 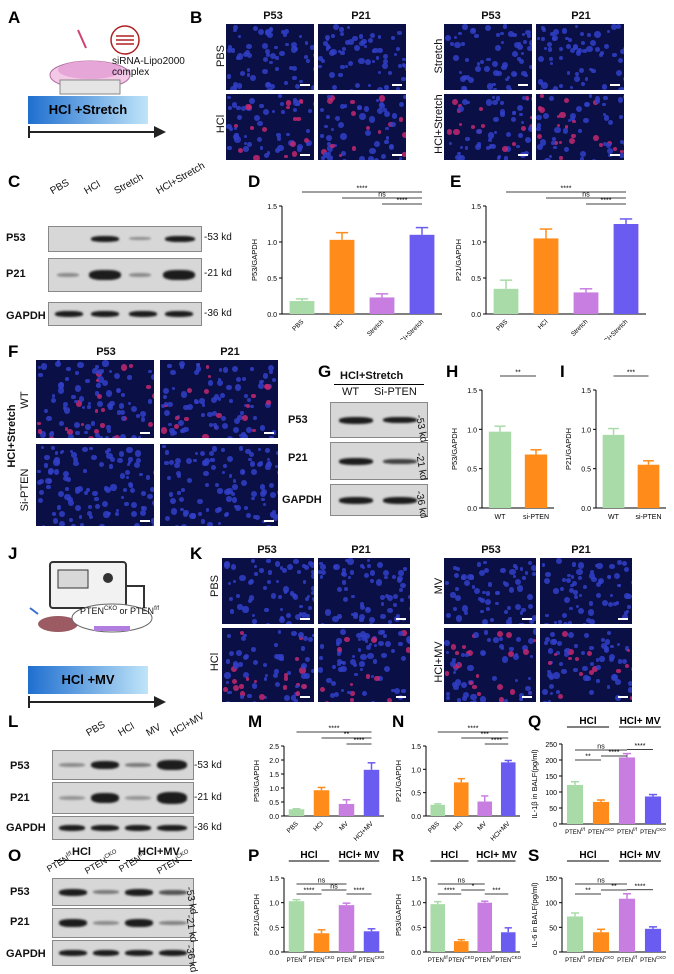 What do you see at coordinates (140, 238) in the screenshot?
I see `c-band-p53-stretch` at bounding box center [140, 238].